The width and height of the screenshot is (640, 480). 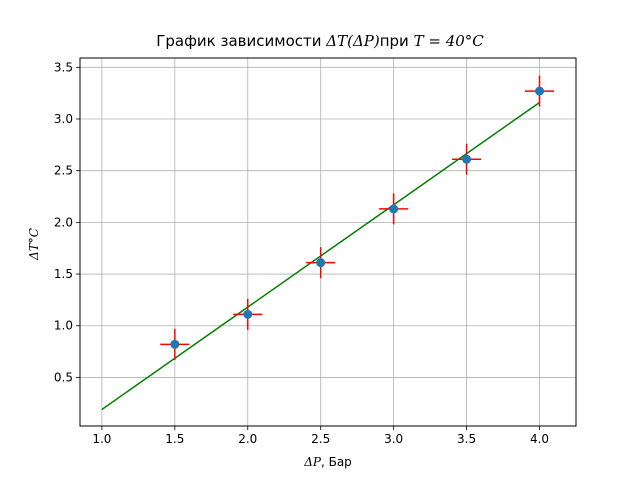 I want to click on y-axis-label: ΔT°C, so click(x=34, y=244).